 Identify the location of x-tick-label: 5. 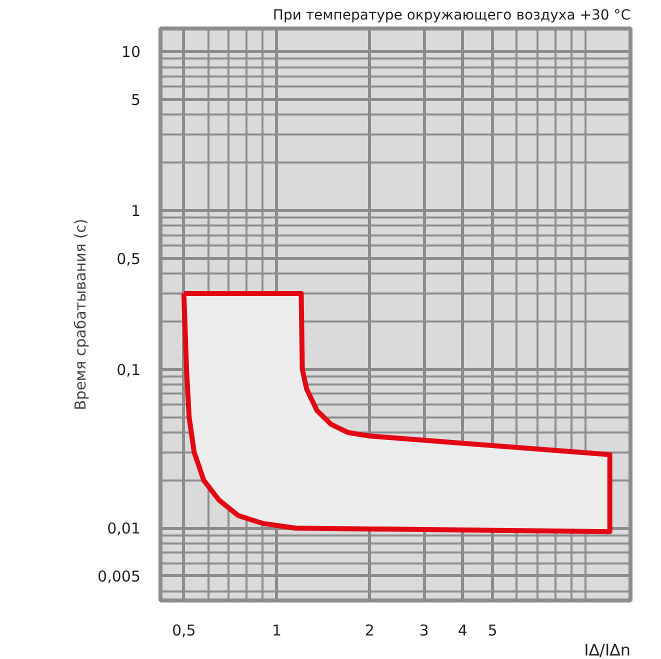
(493, 631).